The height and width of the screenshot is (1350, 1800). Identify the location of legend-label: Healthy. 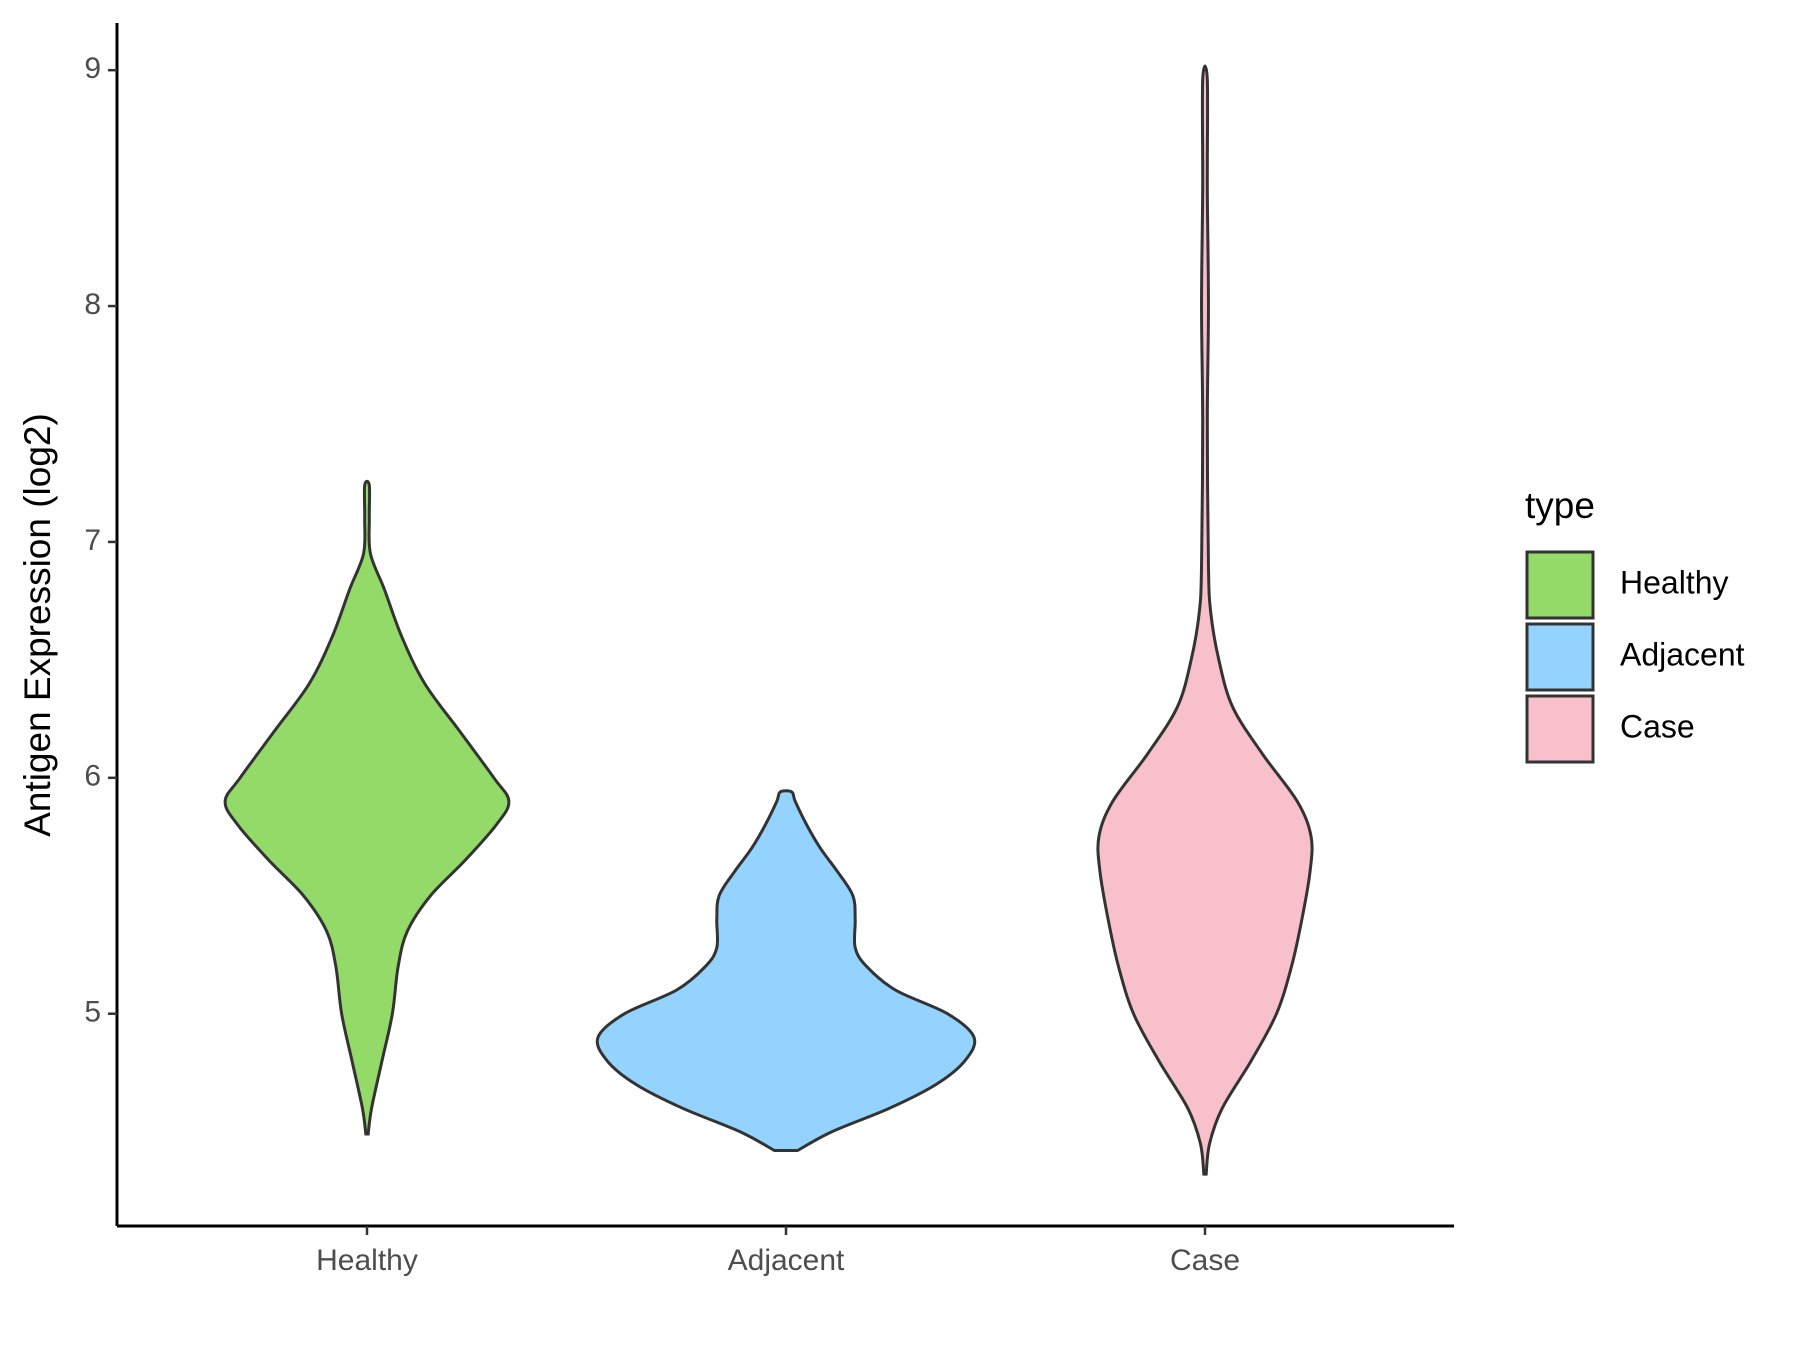
(1674, 582).